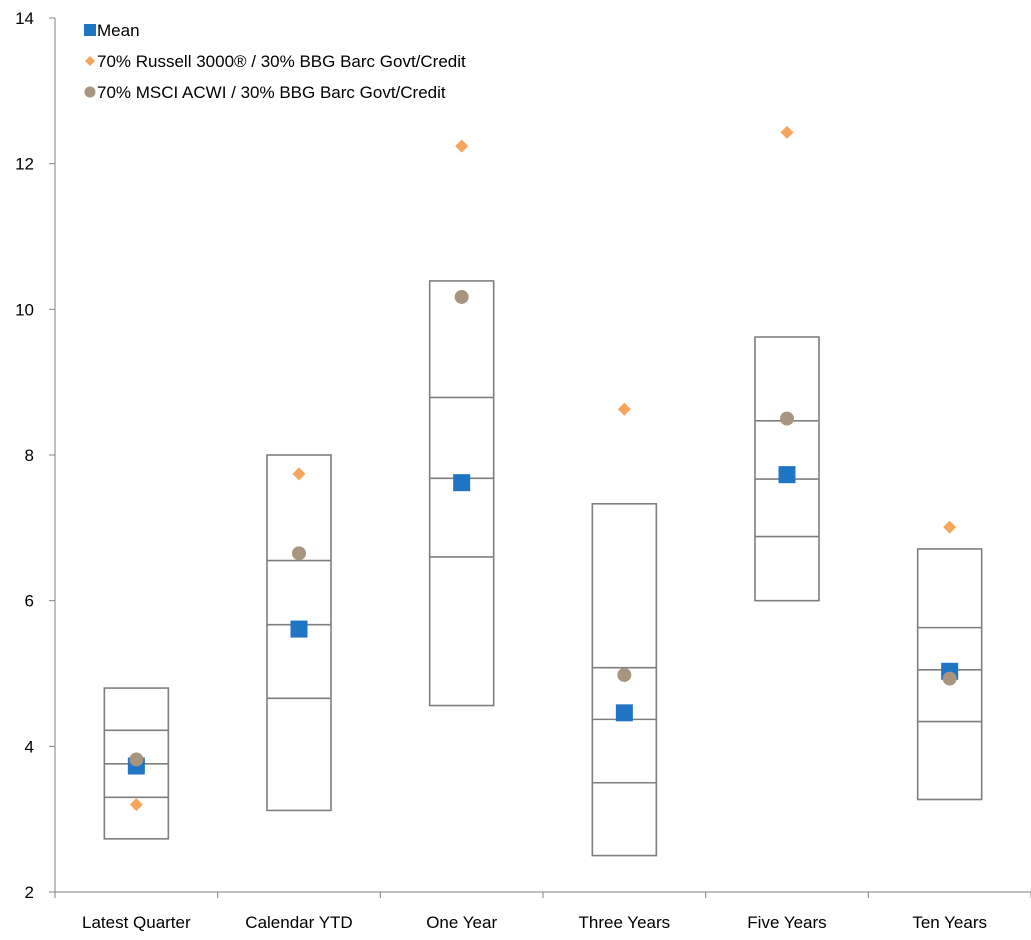 This screenshot has width=1031, height=940. I want to click on legend-circle-marker, so click(90, 92).